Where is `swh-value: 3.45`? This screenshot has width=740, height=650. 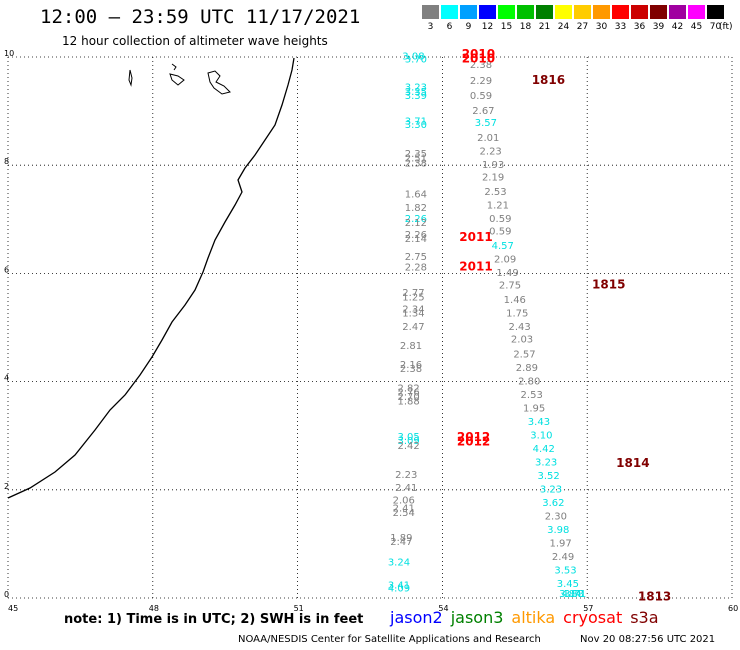 swh-value: 3.45 is located at coordinates (568, 584).